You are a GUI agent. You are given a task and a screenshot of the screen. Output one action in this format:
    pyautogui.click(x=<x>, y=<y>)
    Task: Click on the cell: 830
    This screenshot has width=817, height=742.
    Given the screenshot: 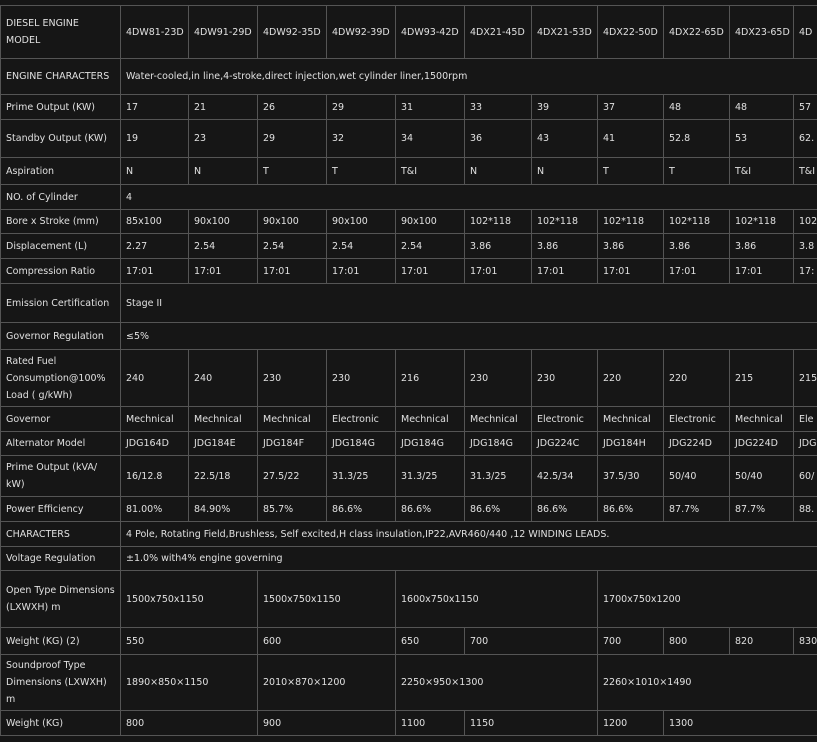 What is the action you would take?
    pyautogui.click(x=805, y=641)
    